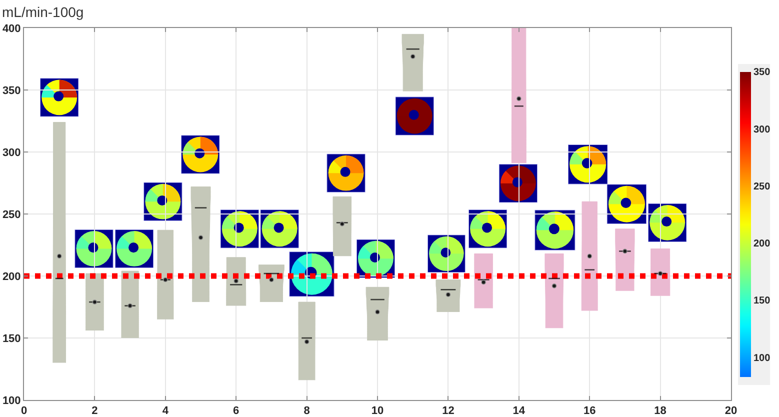 The height and width of the screenshot is (417, 779). What do you see at coordinates (11, 214) in the screenshot?
I see `y-tick-label: 250` at bounding box center [11, 214].